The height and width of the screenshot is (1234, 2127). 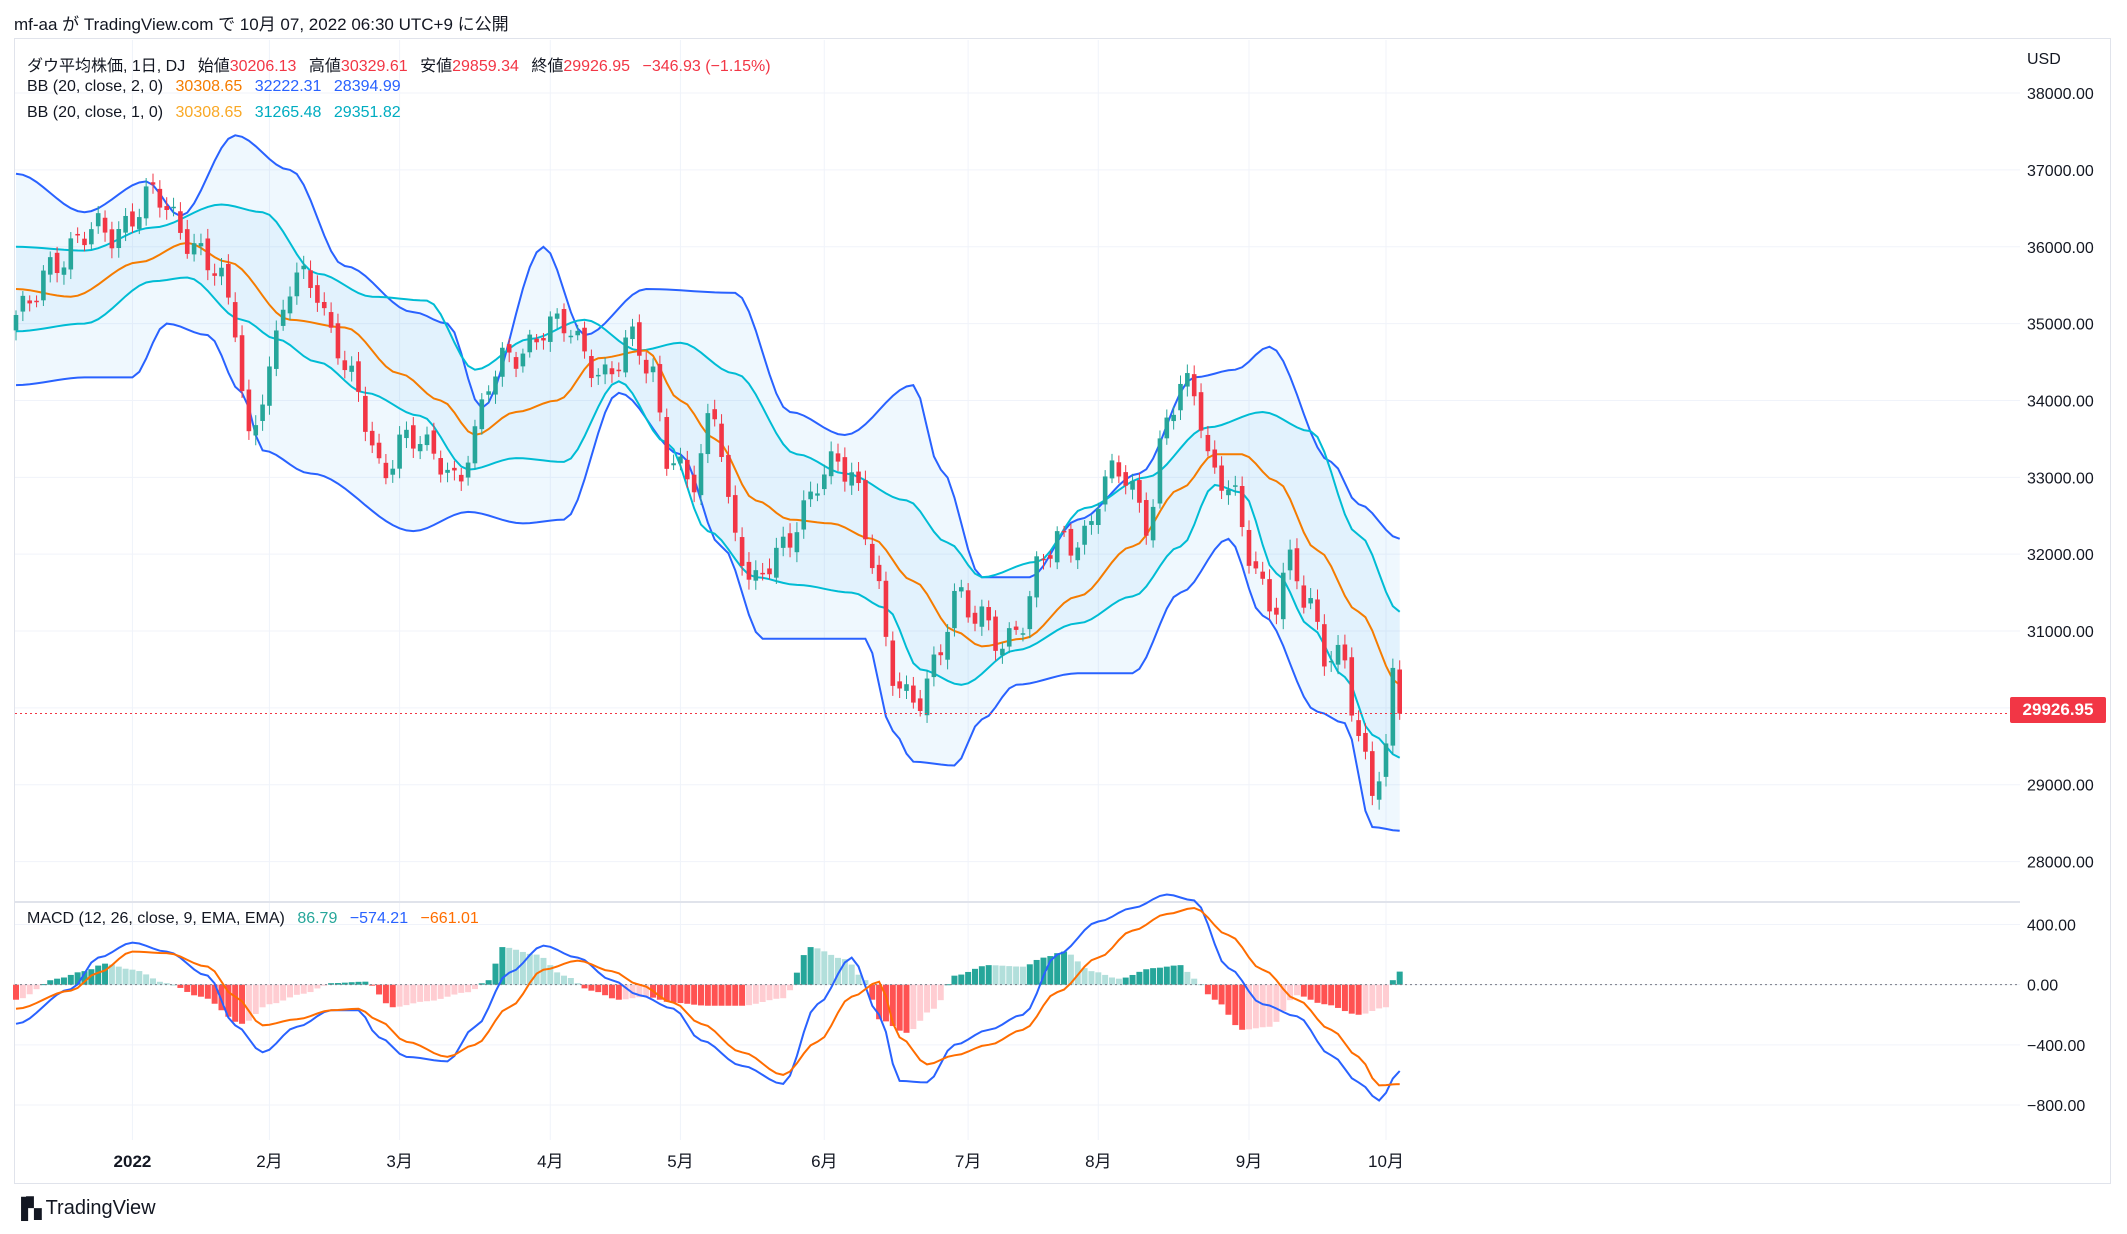 What do you see at coordinates (2060, 325) in the screenshot?
I see `price-tick-label: 35000.00` at bounding box center [2060, 325].